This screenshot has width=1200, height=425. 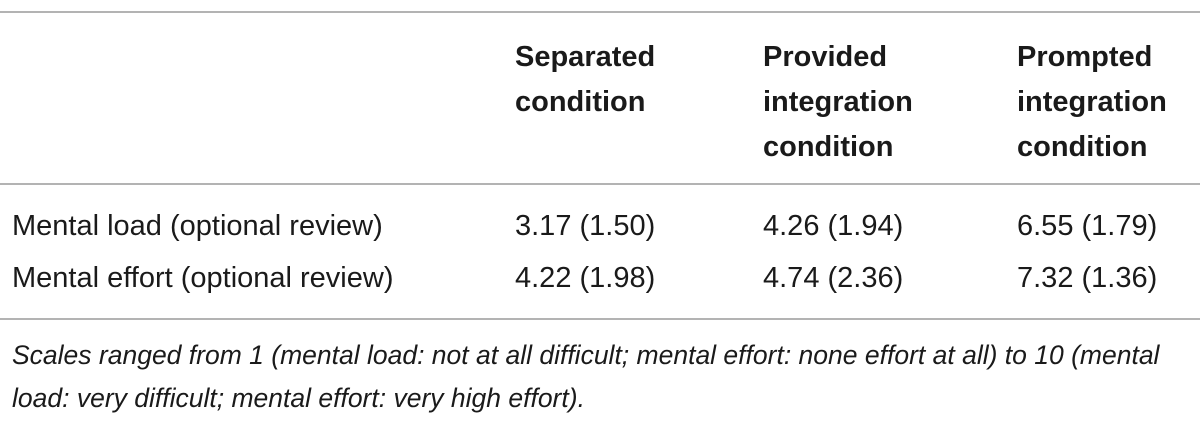 I want to click on row-label-mental-load: Mental load (optional review), so click(x=197, y=226).